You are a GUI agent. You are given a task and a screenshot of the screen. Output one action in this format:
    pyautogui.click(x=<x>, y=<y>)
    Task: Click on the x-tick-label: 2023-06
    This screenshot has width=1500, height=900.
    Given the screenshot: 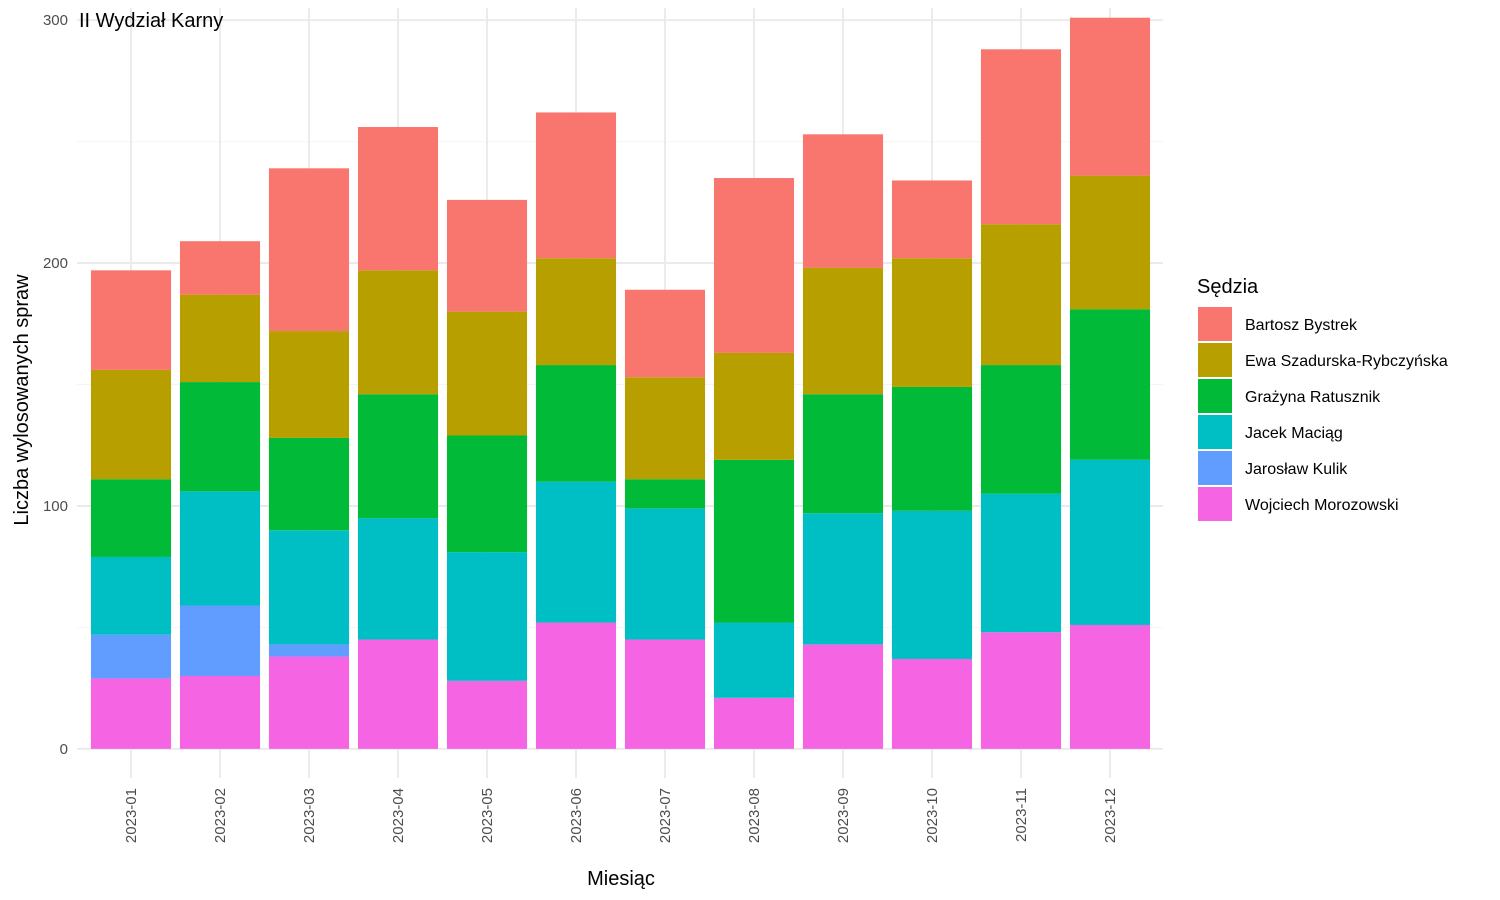 What is the action you would take?
    pyautogui.click(x=576, y=815)
    